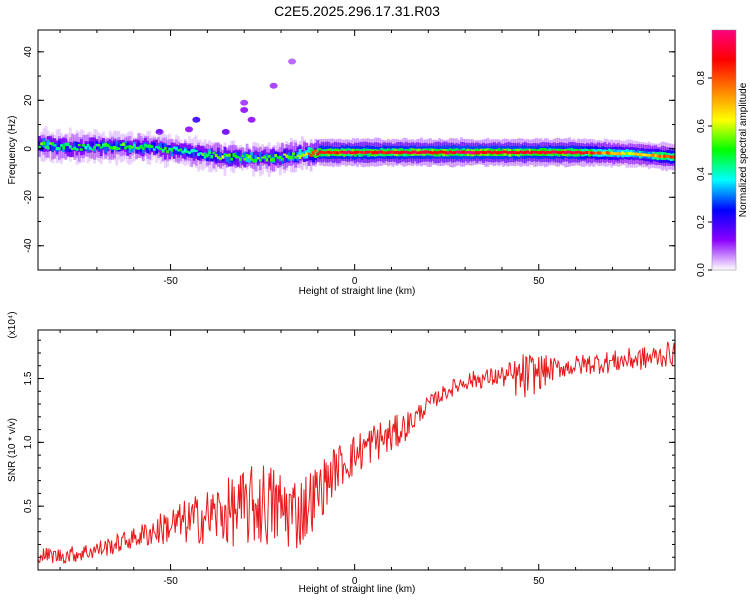  What do you see at coordinates (743, 149) in the screenshot?
I see `colorbar-label: Normalized spectral amplitude` at bounding box center [743, 149].